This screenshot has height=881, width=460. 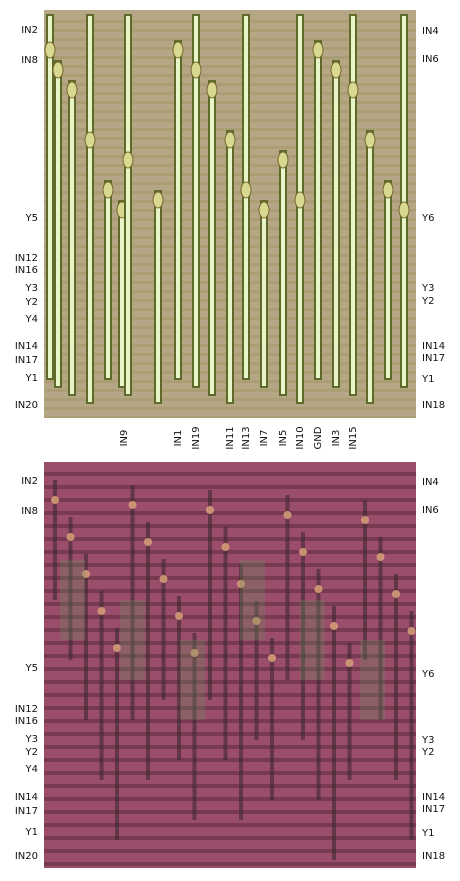 What do you see at coordinates (31, 832) in the screenshot?
I see `pin-label: Y1` at bounding box center [31, 832].